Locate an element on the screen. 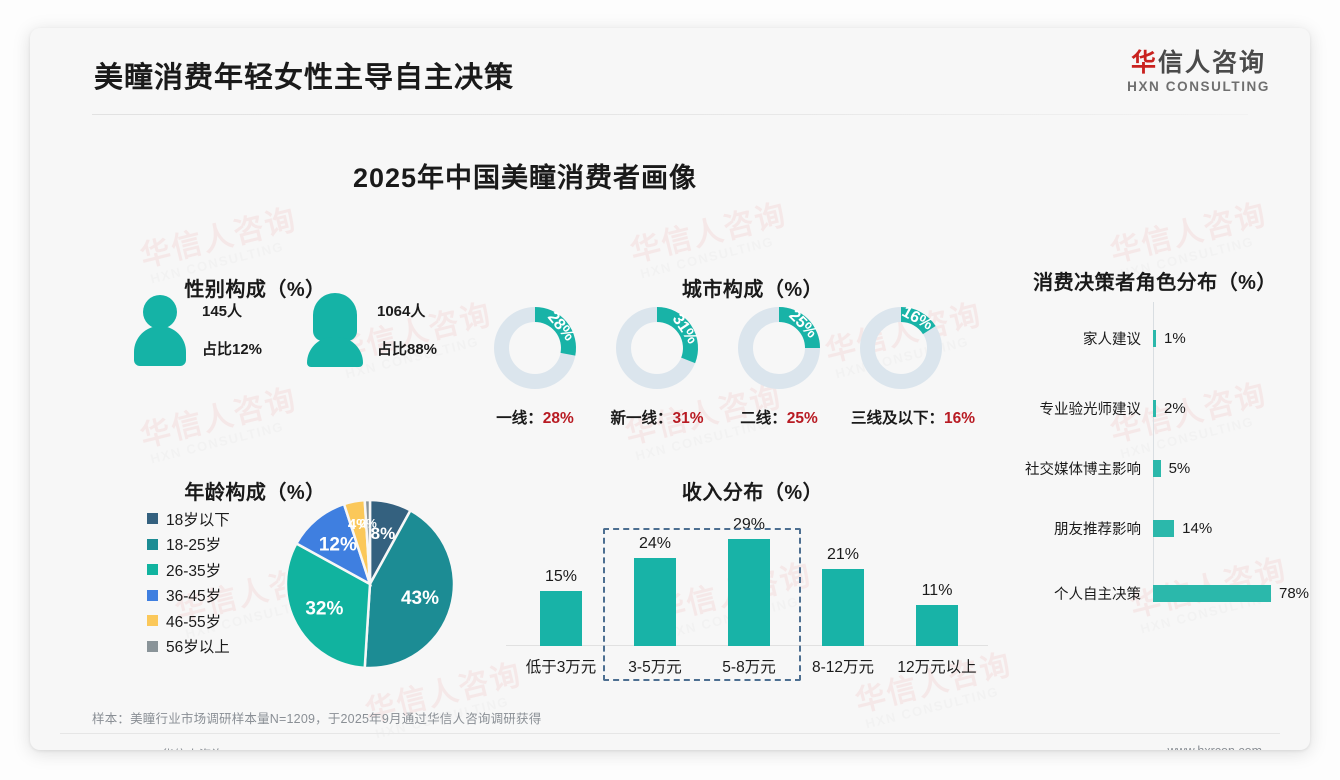 The width and height of the screenshot is (1340, 780). city-donut-2: 31% 新一线：31% is located at coordinates (657, 364).